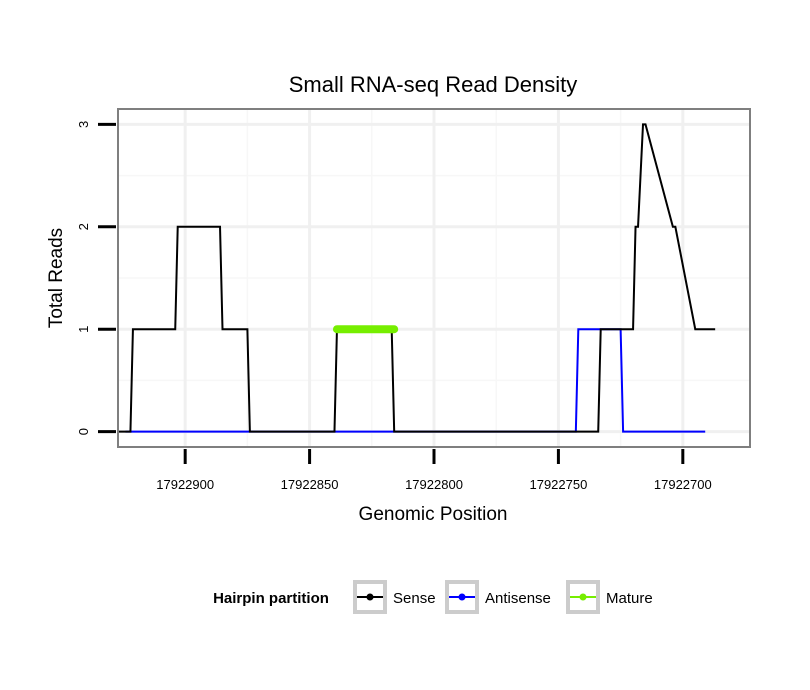 Image resolution: width=810 pixels, height=690 pixels. Describe the element at coordinates (433, 514) in the screenshot. I see `x-axis-title: Genomic Position` at that location.